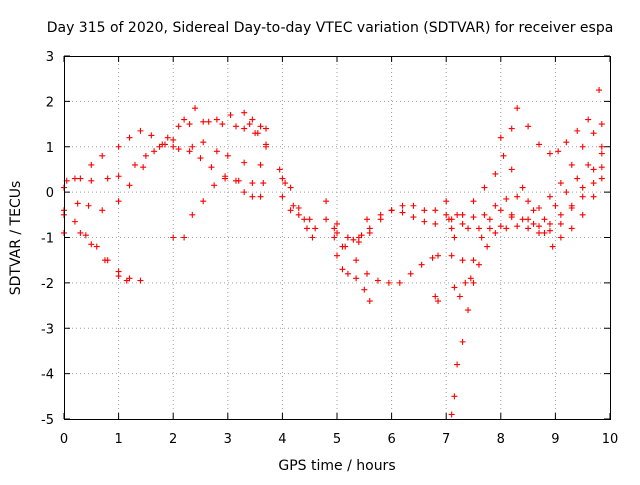 This screenshot has width=640, height=485. Describe the element at coordinates (391, 439) in the screenshot. I see `x-tick-label: 6` at that location.